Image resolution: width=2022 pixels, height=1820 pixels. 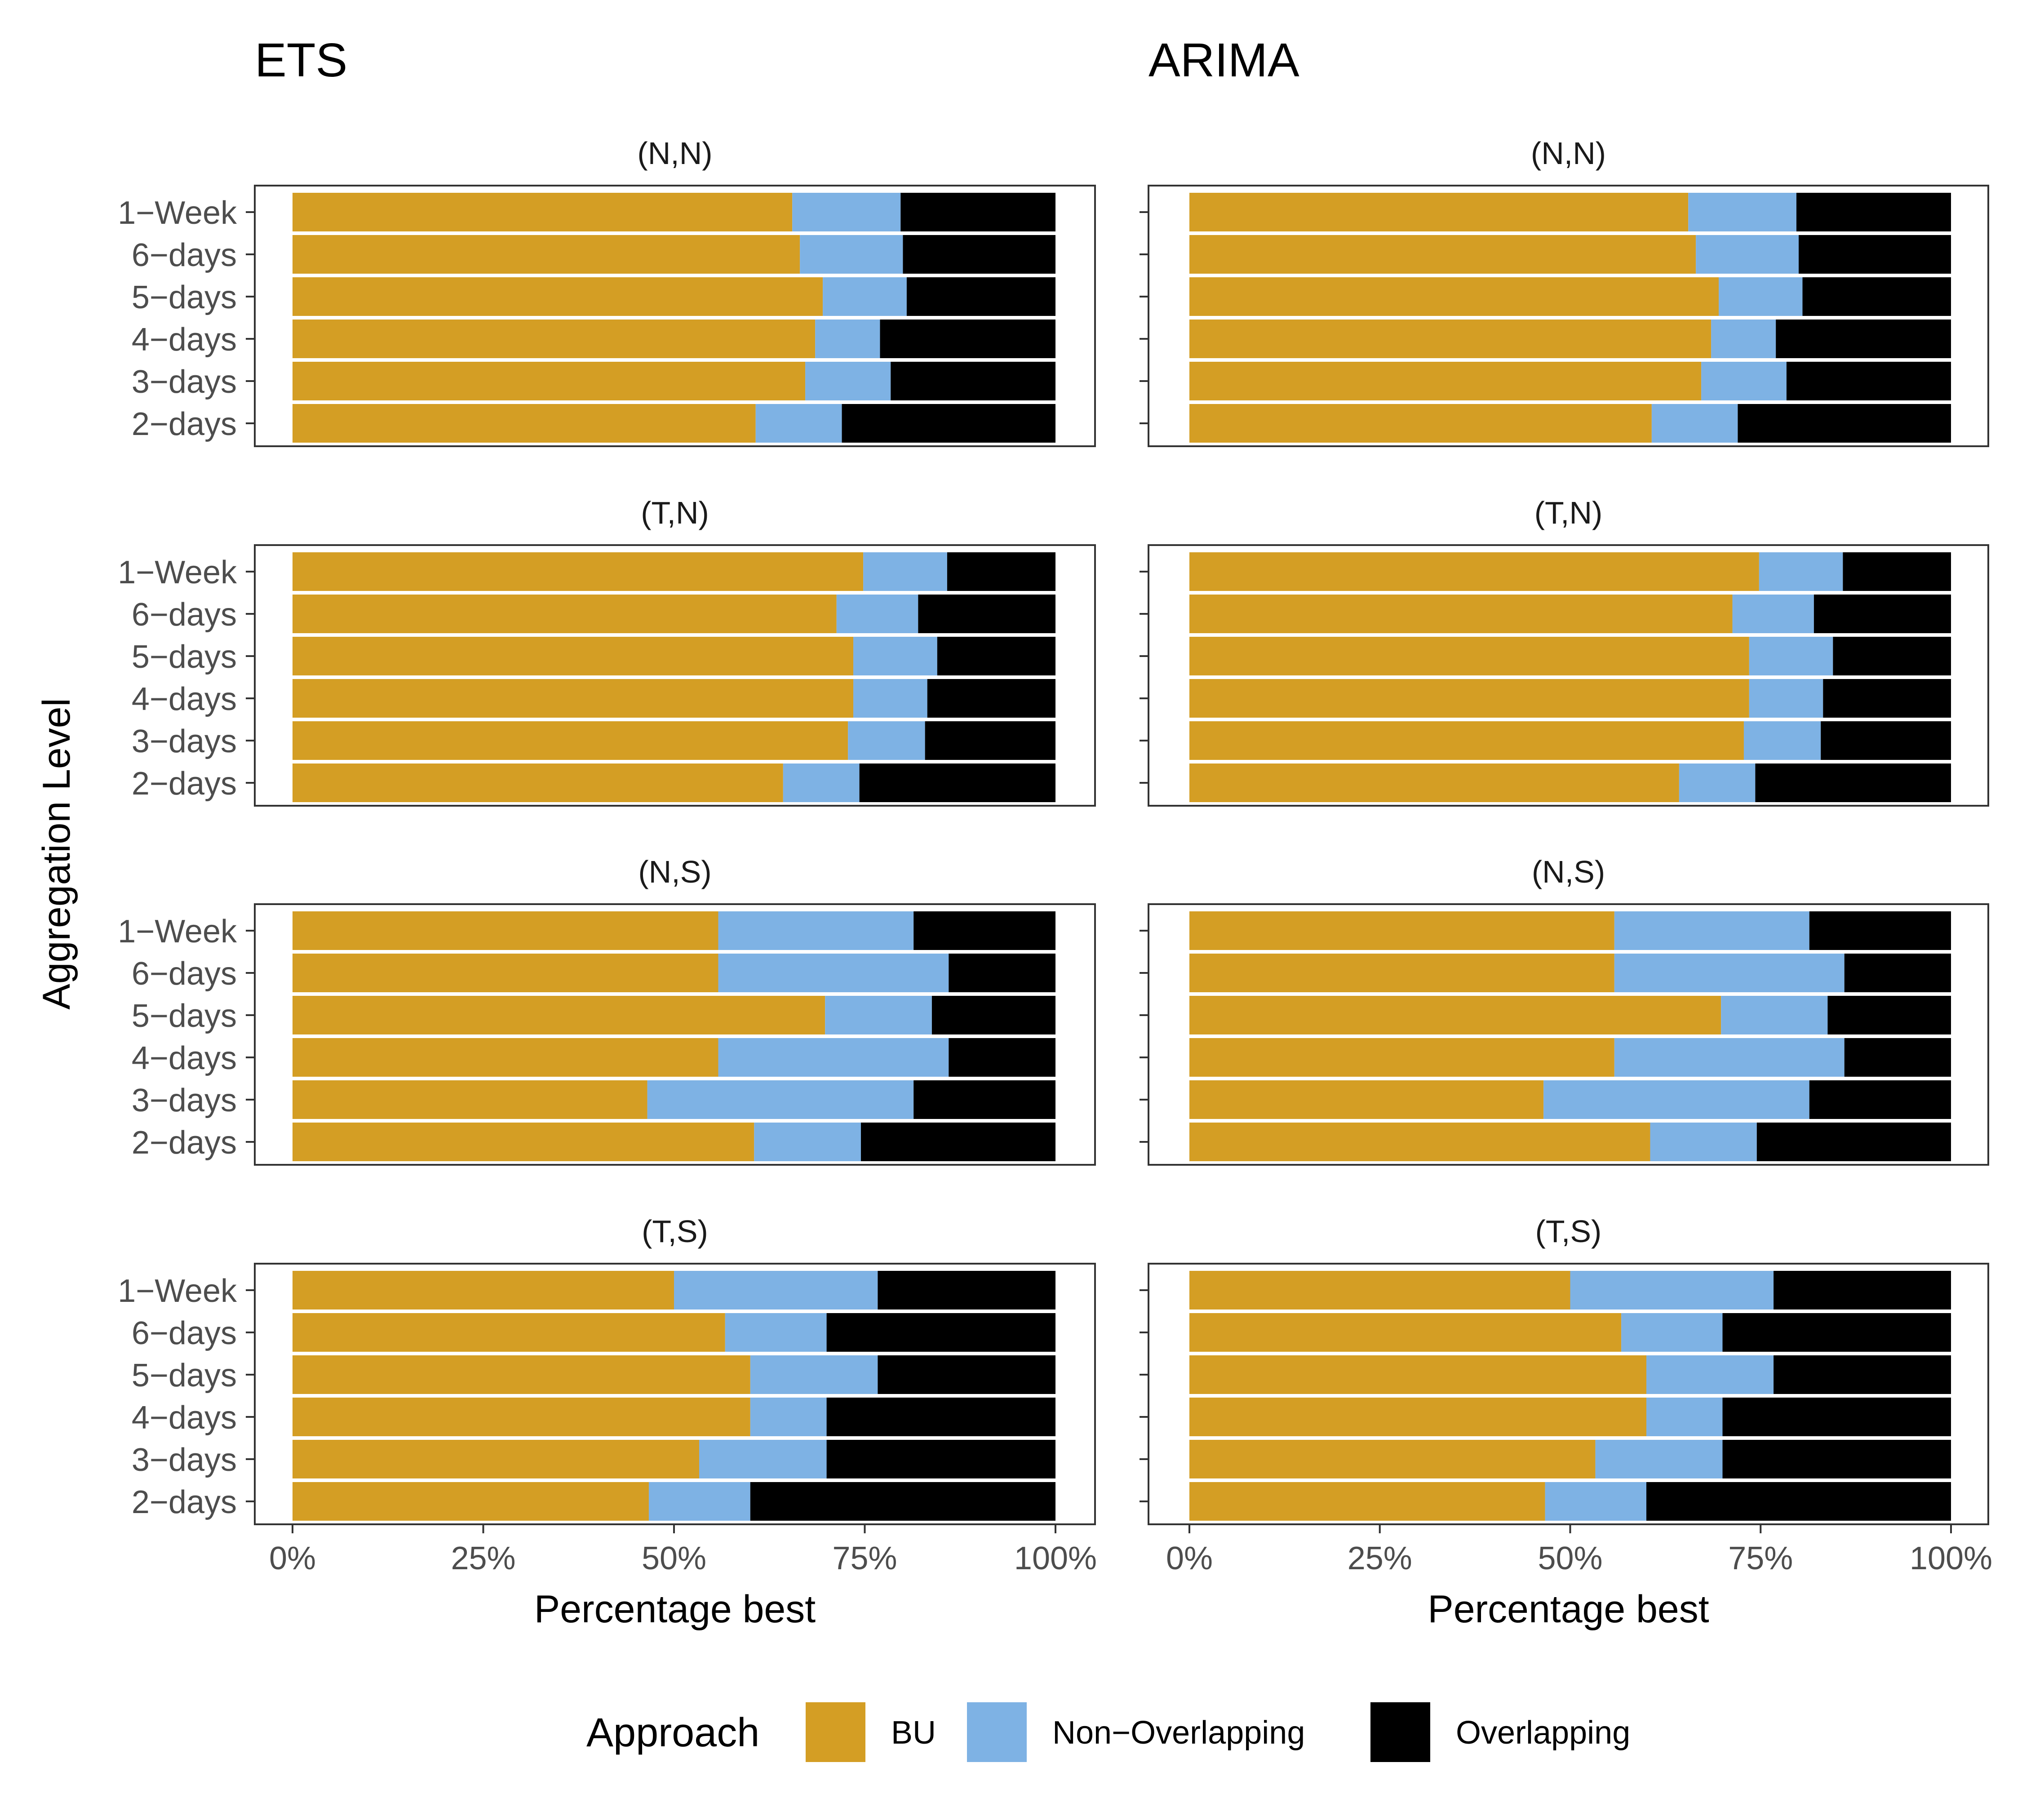 What do you see at coordinates (674, 154) in the screenshot?
I see `facet-title: (N,N)` at bounding box center [674, 154].